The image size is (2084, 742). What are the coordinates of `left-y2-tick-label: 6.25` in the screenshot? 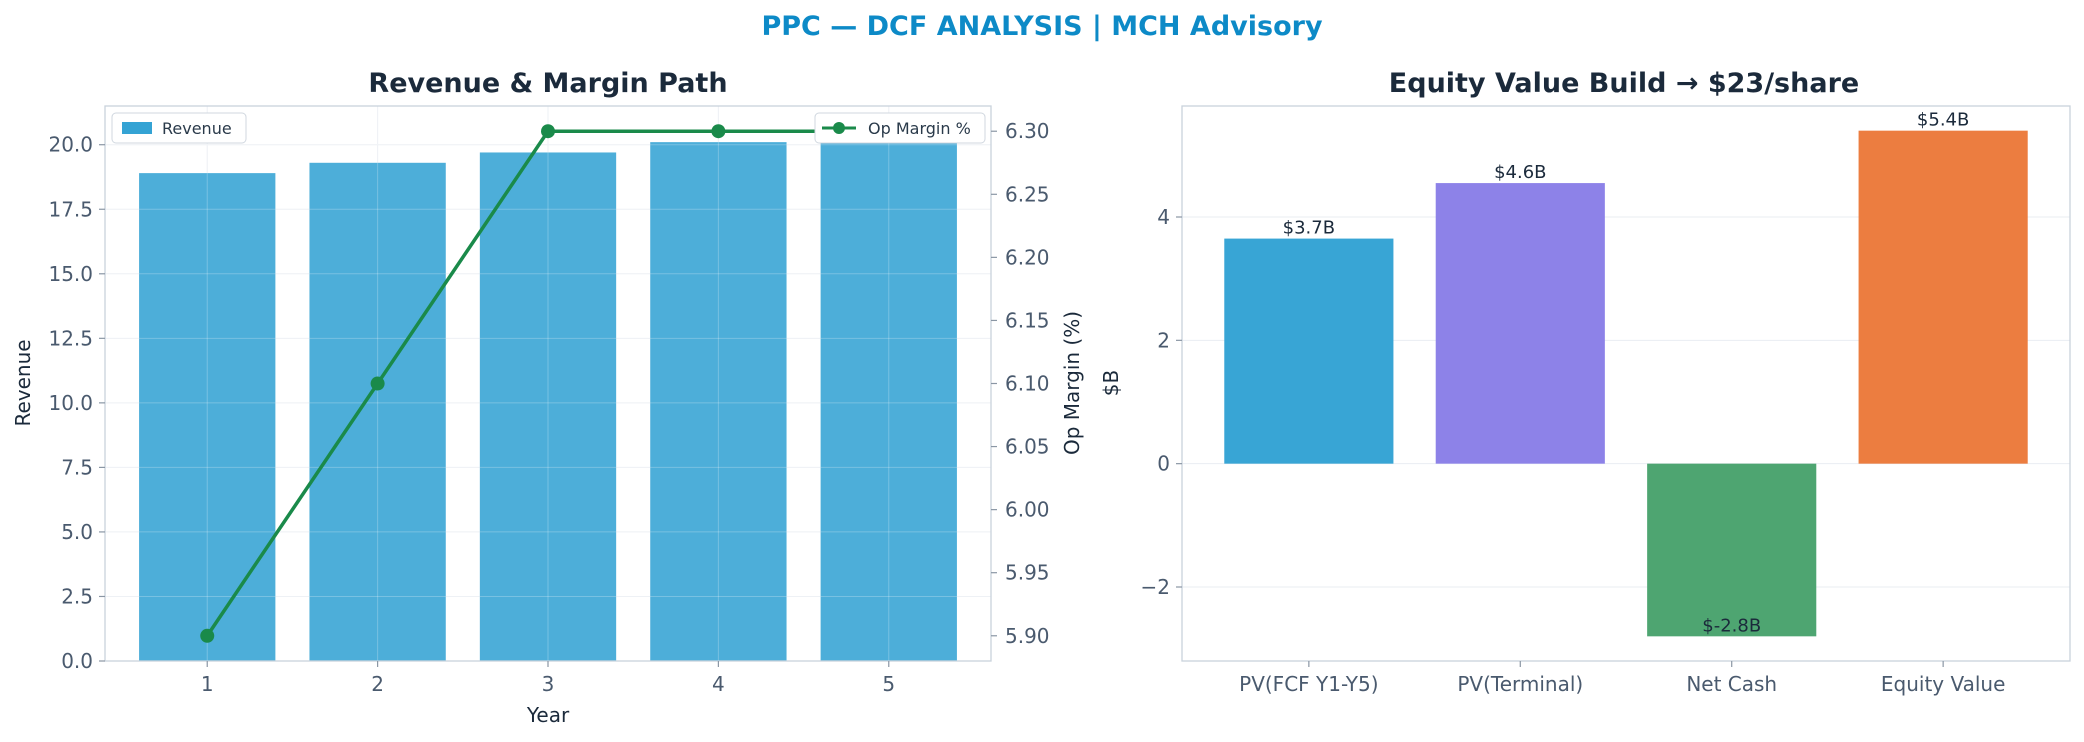 It's located at (1027, 194).